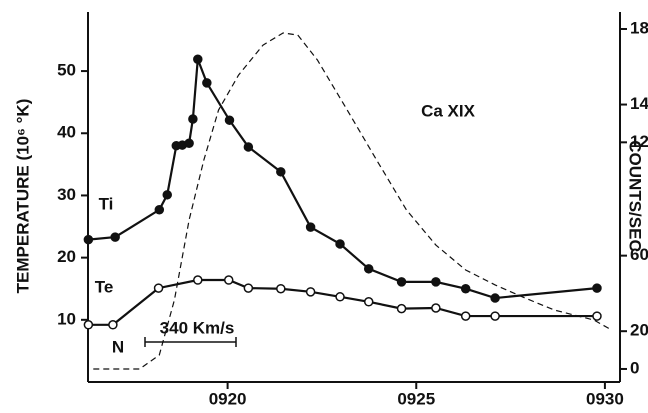  I want to click on y2-axis-label: COUNTS/SEC, so click(635, 195).